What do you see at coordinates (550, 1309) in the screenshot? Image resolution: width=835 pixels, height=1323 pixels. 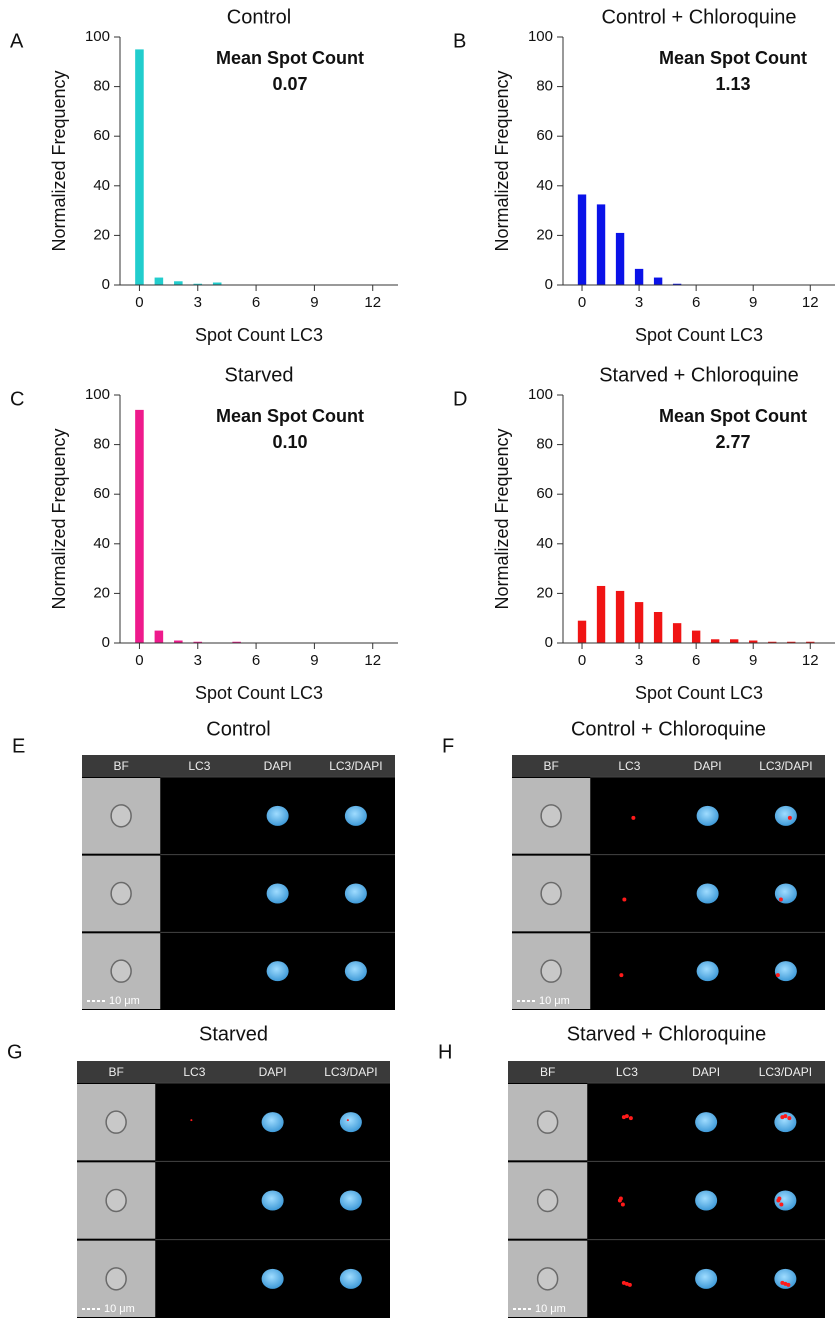 I see `scale-label: 10 μm` at bounding box center [550, 1309].